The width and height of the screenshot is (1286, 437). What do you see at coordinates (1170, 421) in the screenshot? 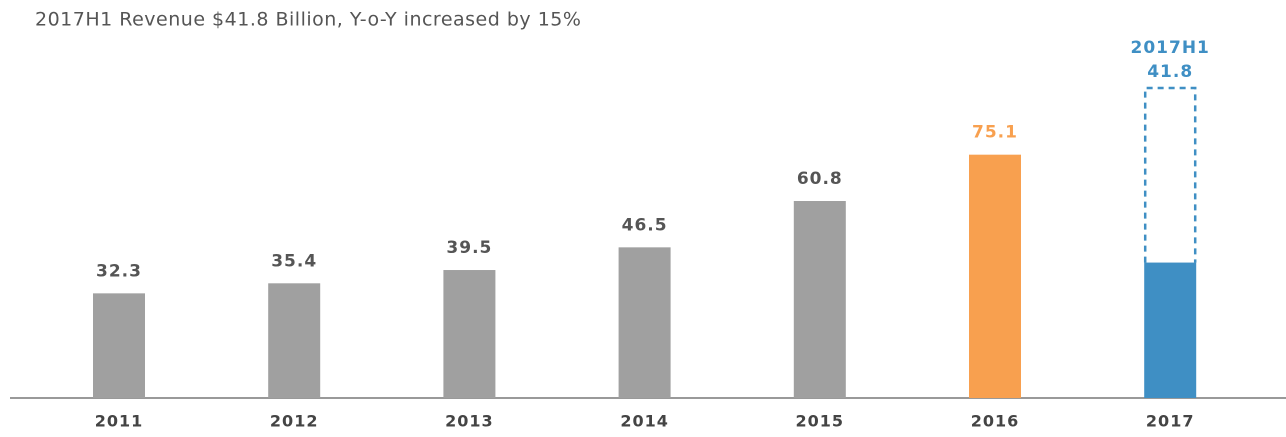
I see `x-tick-label: 2017` at bounding box center [1170, 421].